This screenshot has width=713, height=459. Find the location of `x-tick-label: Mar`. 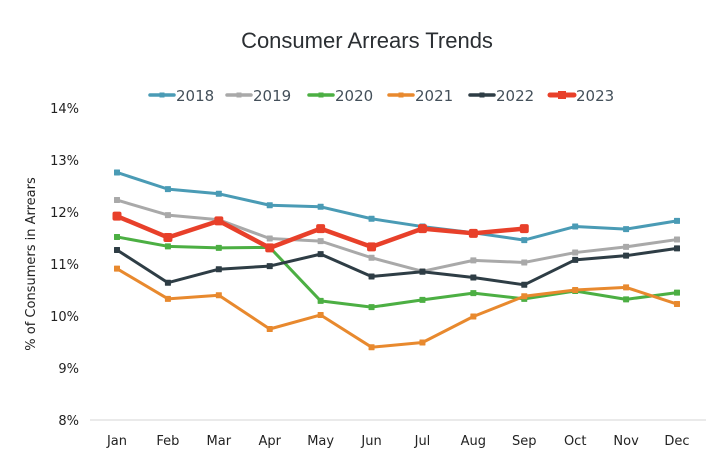

x-tick-label: Mar is located at coordinates (219, 441).